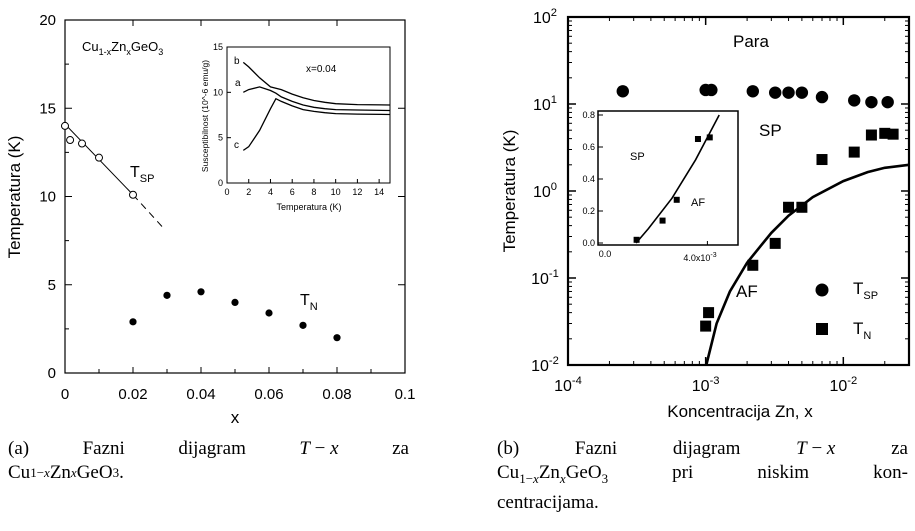 The height and width of the screenshot is (531, 915). I want to click on inset-region-af: AF, so click(698, 203).